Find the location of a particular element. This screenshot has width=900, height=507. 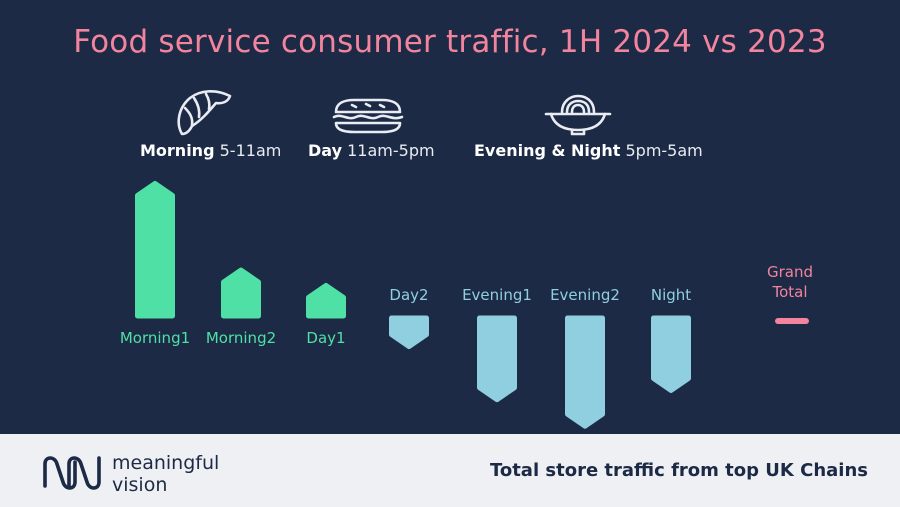

category-label-morning2: Morning2 is located at coordinates (241, 338).